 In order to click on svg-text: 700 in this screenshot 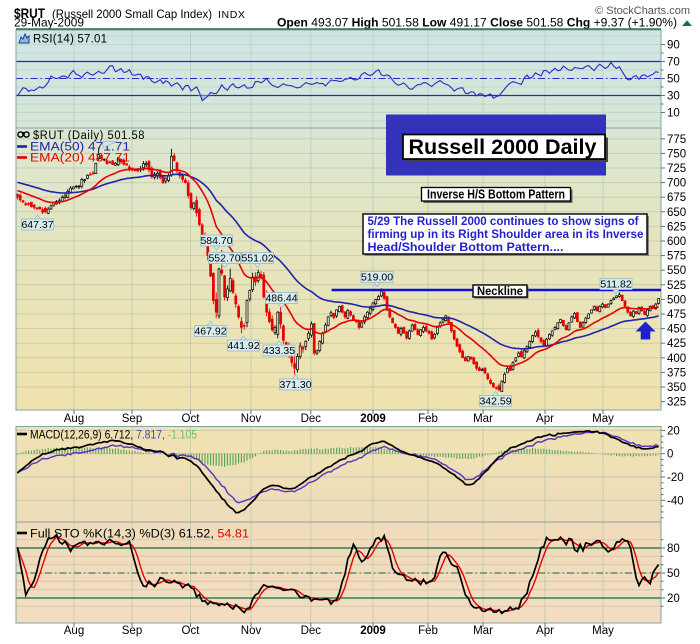, I will do `click(676, 184)`.